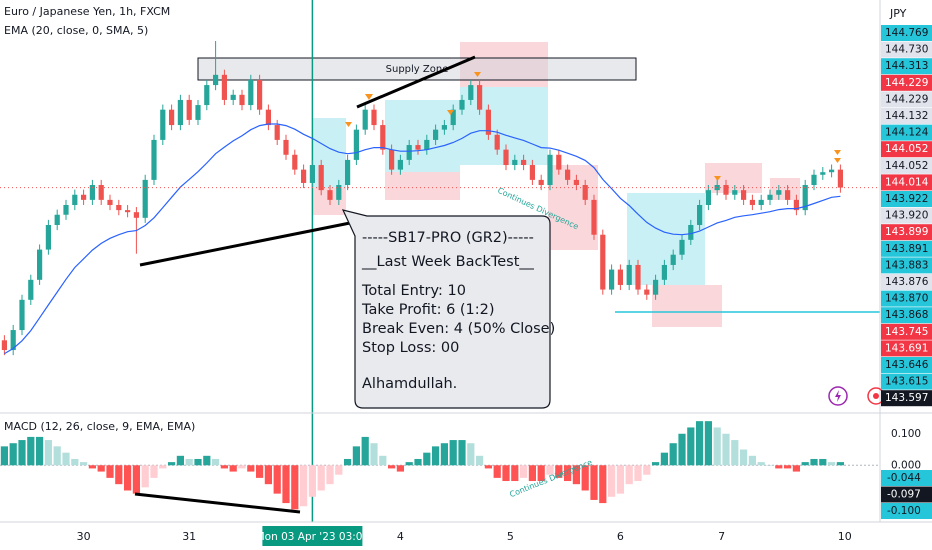  Describe the element at coordinates (906, 50) in the screenshot. I see `price-label: 144.730` at that location.